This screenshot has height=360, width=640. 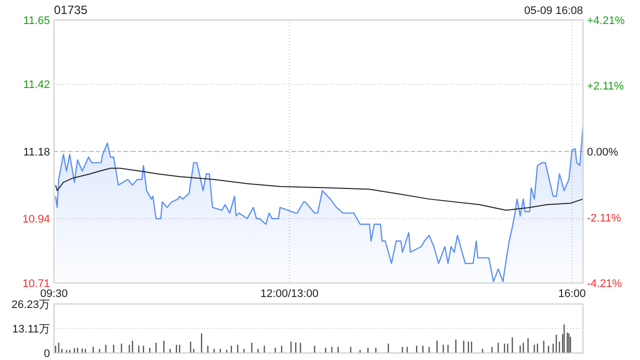 What do you see at coordinates (36, 20) in the screenshot?
I see `y-tick-label: 11.65` at bounding box center [36, 20].